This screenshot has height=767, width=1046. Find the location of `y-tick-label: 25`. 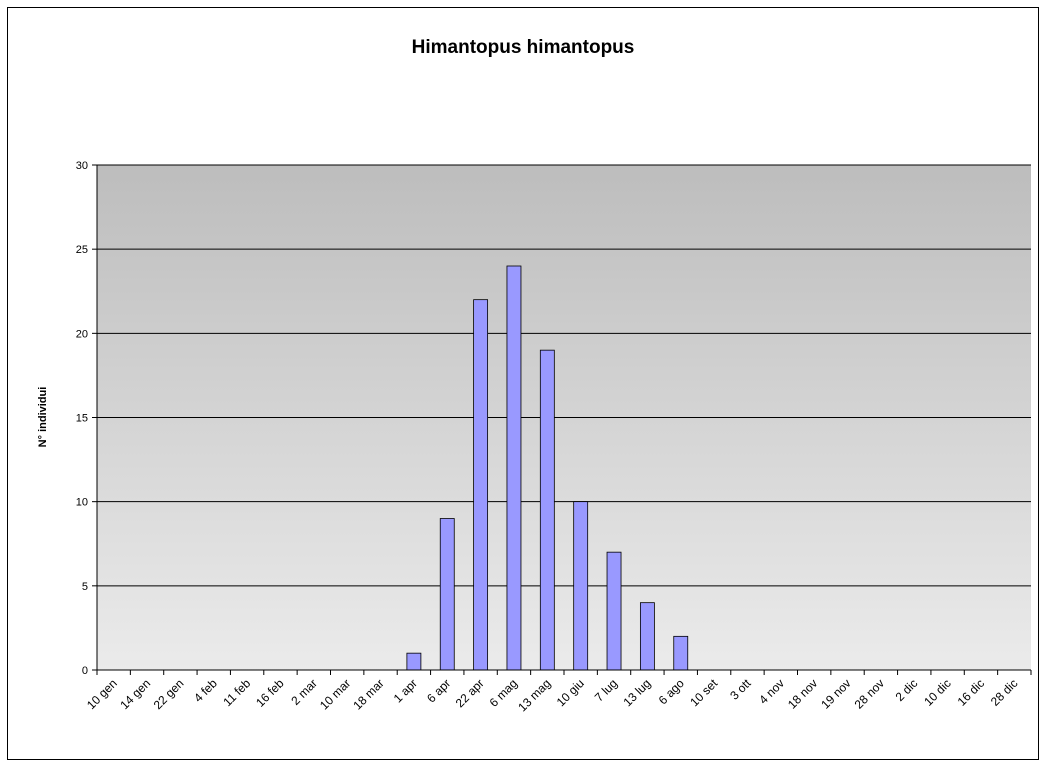

y-tick-label: 25 is located at coordinates (82, 250).